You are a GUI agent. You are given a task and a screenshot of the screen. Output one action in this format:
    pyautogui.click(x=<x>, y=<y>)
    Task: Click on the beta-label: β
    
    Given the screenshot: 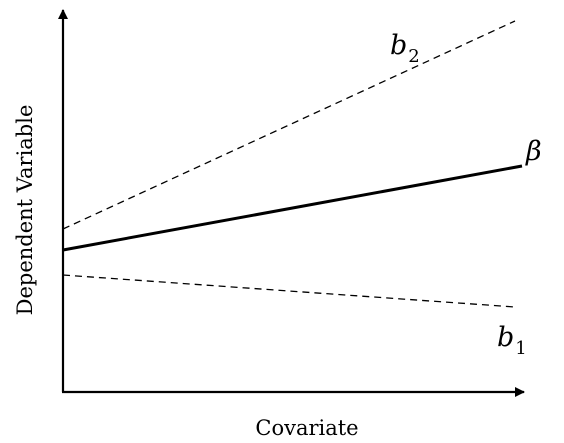 What is the action you would take?
    pyautogui.click(x=533, y=151)
    